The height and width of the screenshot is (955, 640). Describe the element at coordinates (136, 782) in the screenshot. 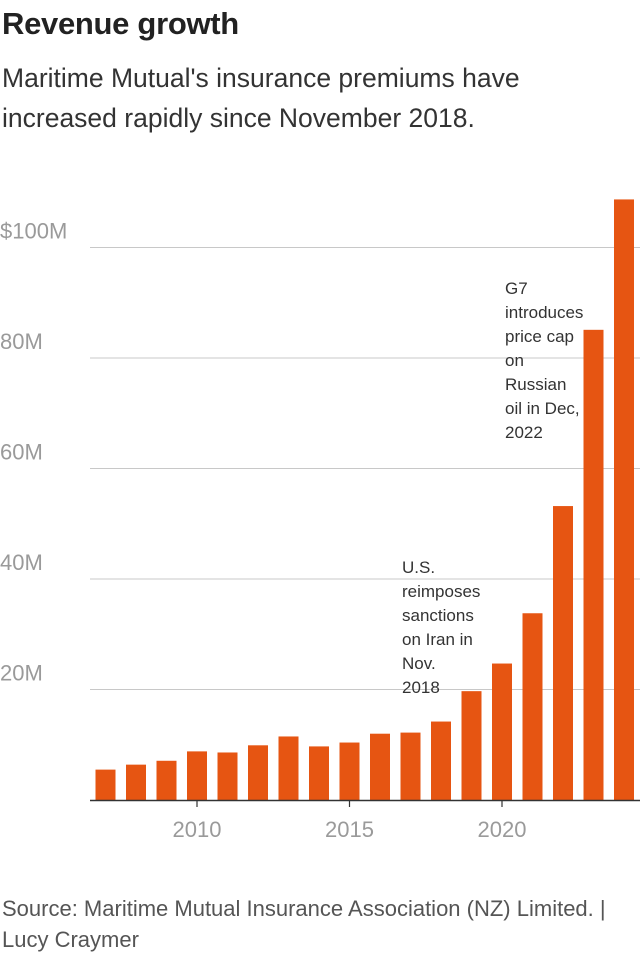

I see `bar-2008` at that location.